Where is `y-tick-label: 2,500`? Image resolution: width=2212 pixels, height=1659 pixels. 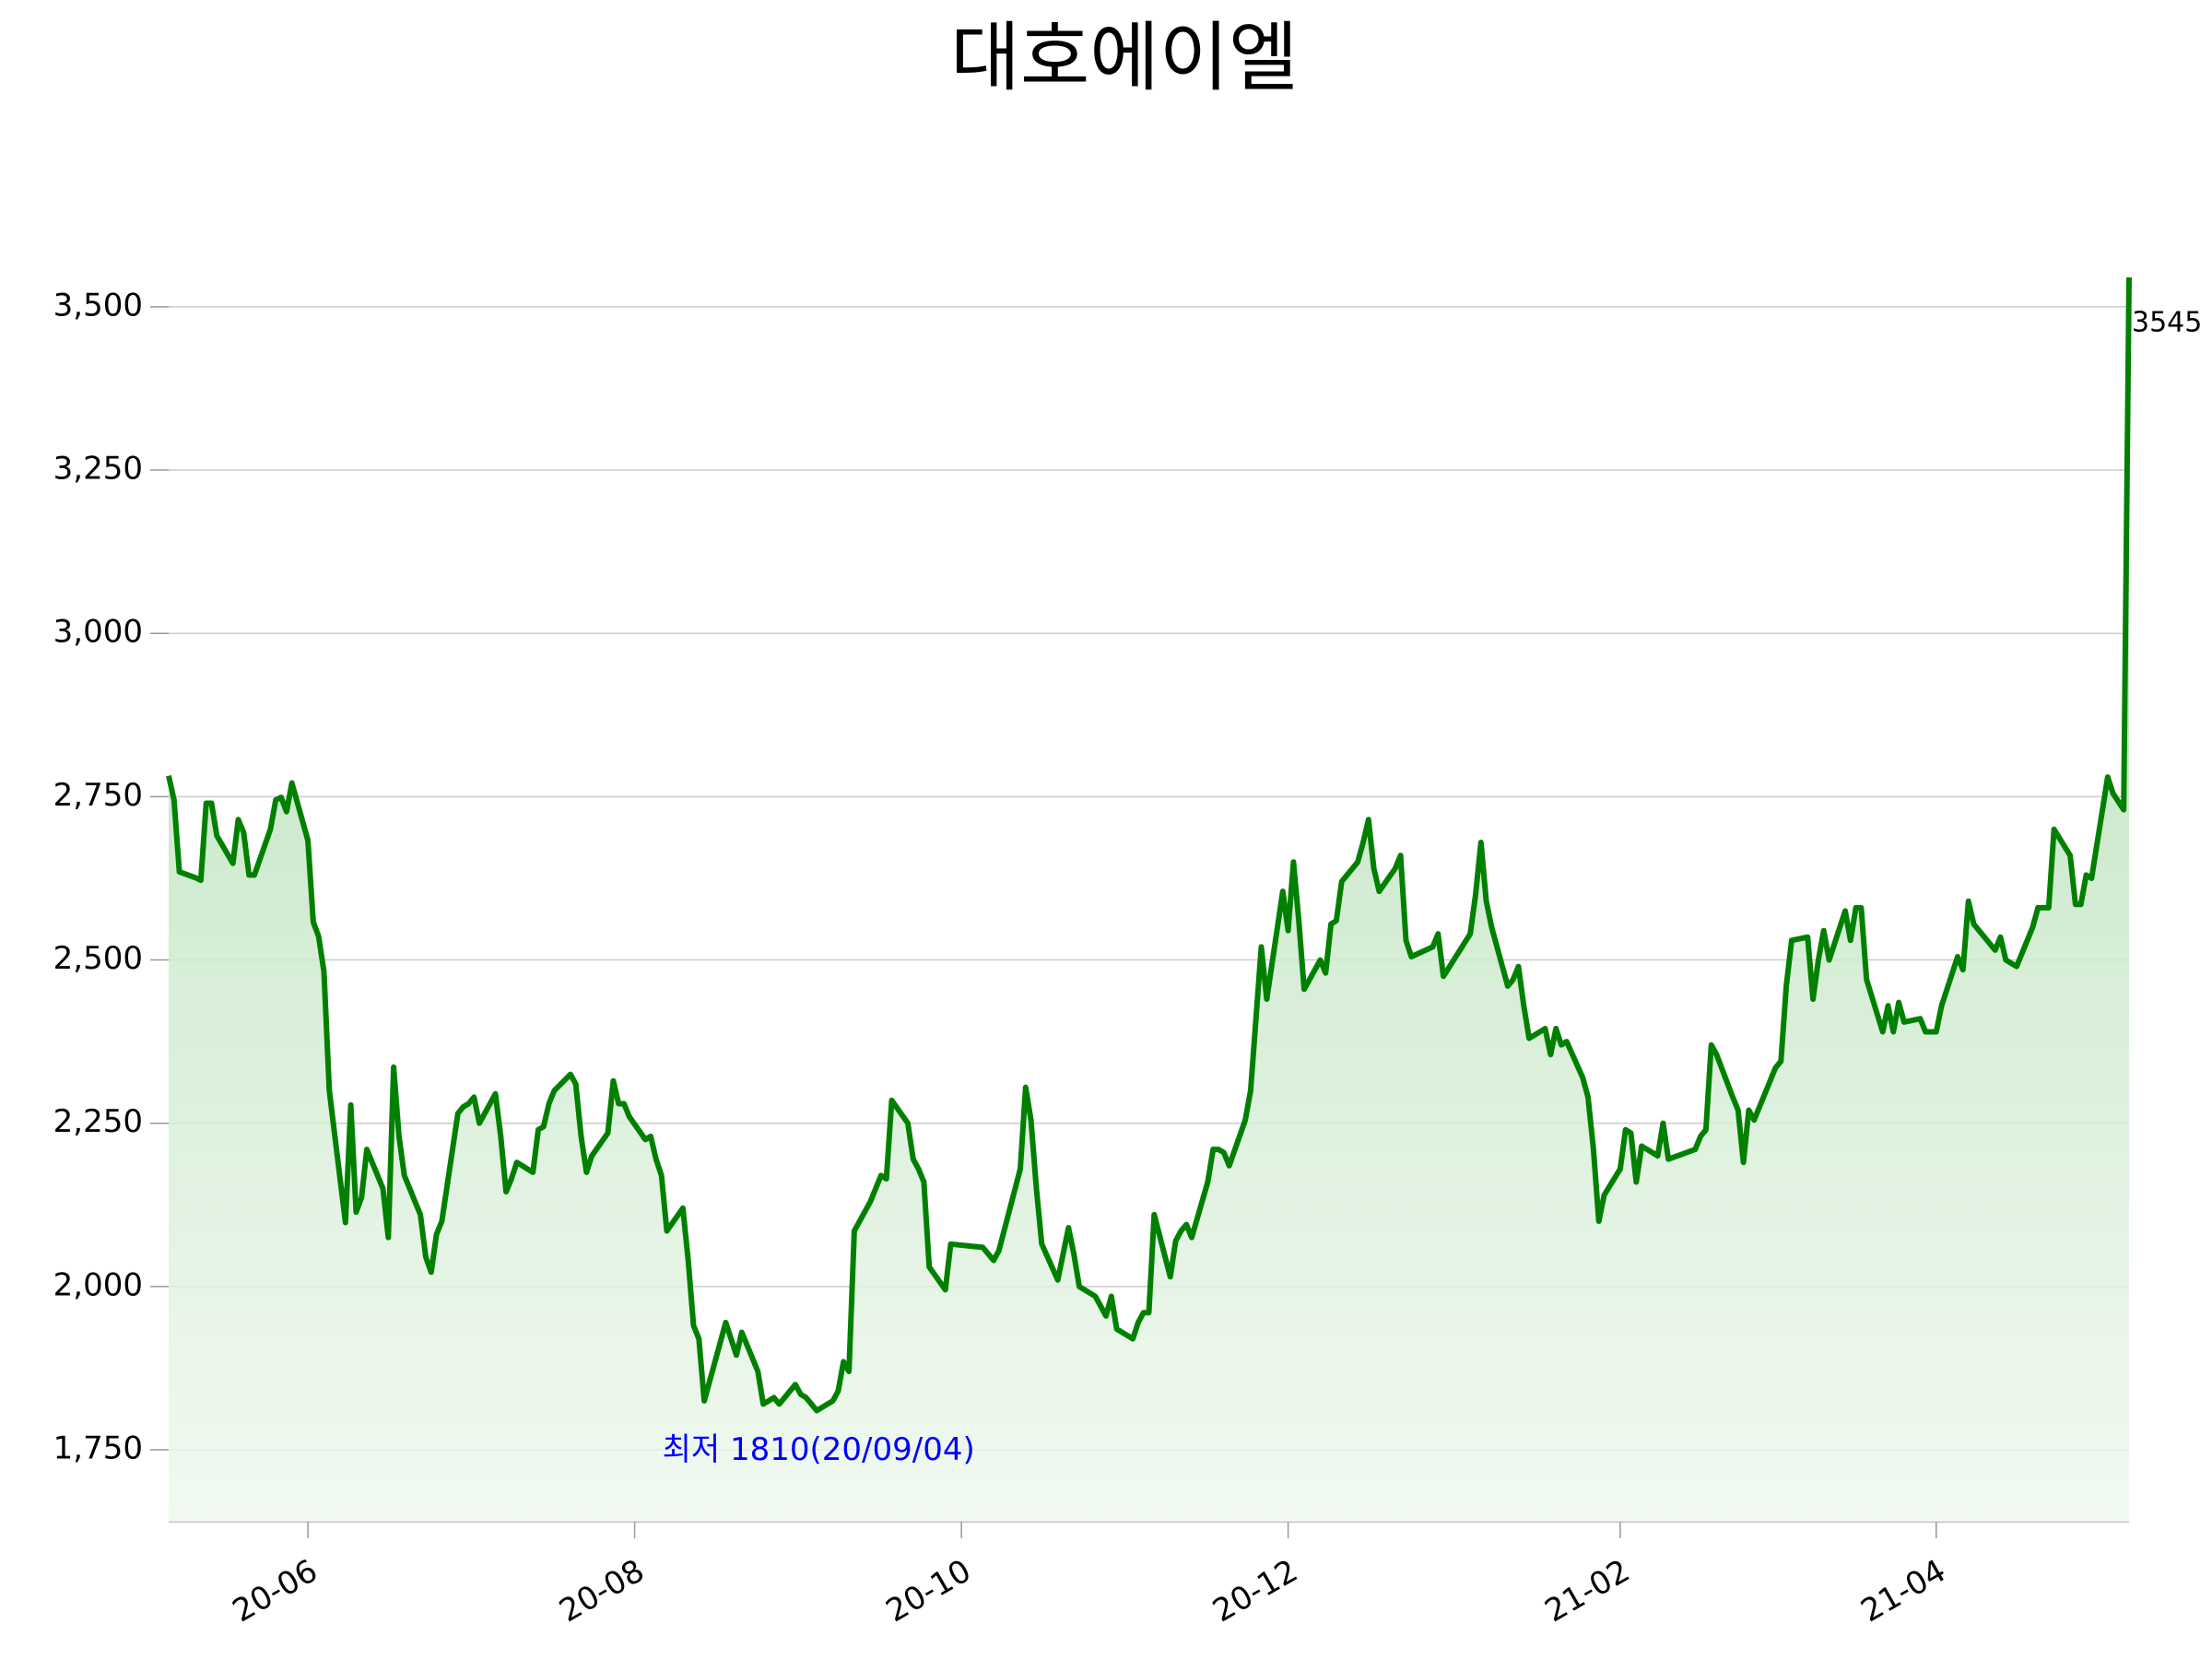 y-tick-label: 2,500 is located at coordinates (98, 958).